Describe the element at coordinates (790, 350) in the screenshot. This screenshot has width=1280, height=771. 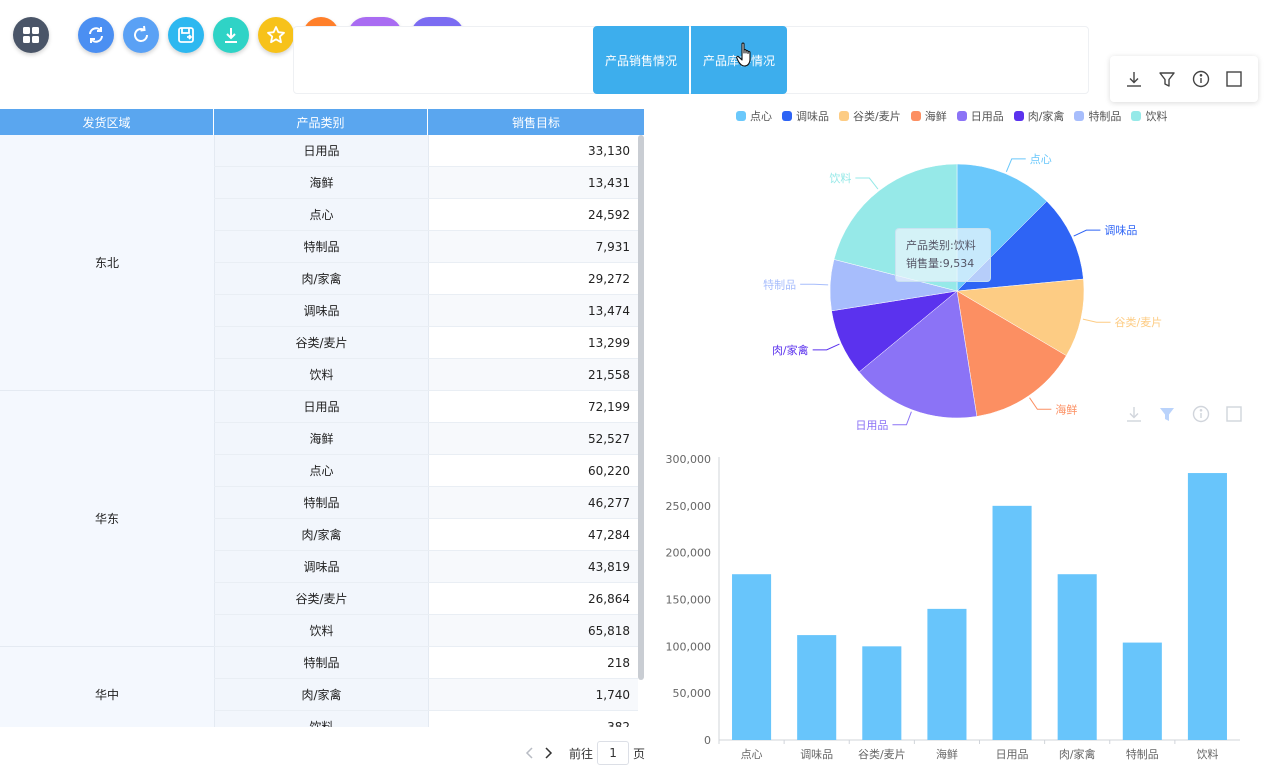
I see `pie-slice-label: 肉/家禽` at that location.